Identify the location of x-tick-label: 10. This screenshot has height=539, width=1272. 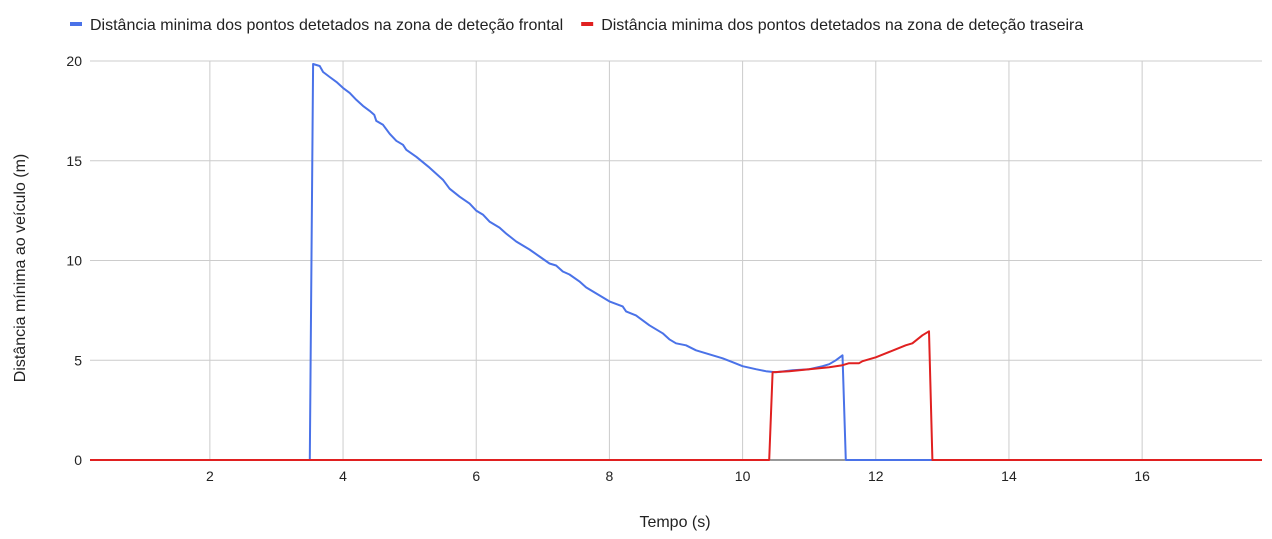
(743, 476).